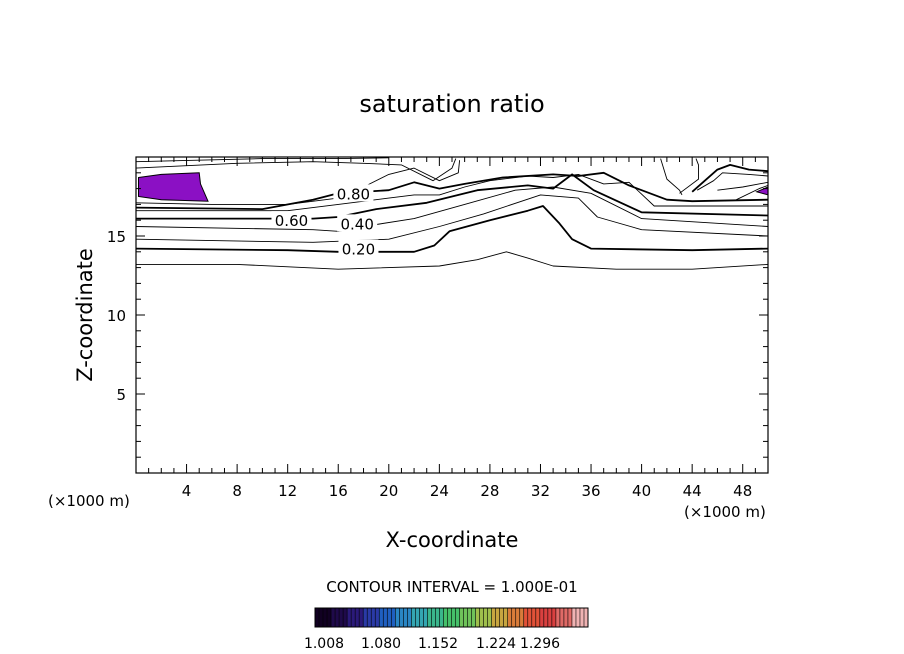 The width and height of the screenshot is (904, 654). What do you see at coordinates (325, 221) in the screenshot?
I see `contour-labels: 0.80 0.60 0.40 0.20` at bounding box center [325, 221].